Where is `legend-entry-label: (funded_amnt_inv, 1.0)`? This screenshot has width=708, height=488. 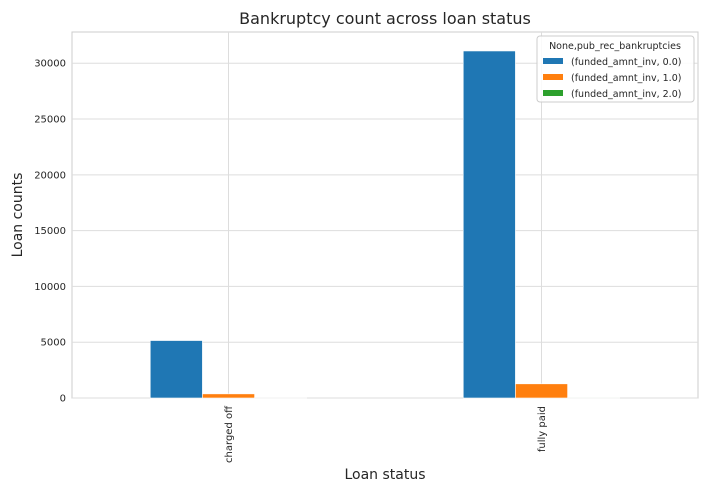 legend-entry-label: (funded_amnt_inv, 1.0) is located at coordinates (626, 78).